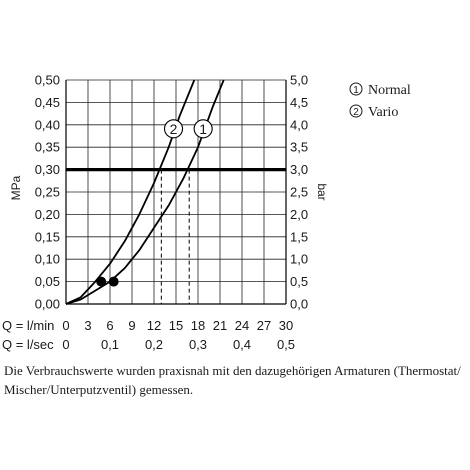 The image size is (470, 470). What do you see at coordinates (47, 214) in the screenshot?
I see `left-tick-label: 0,20` at bounding box center [47, 214].